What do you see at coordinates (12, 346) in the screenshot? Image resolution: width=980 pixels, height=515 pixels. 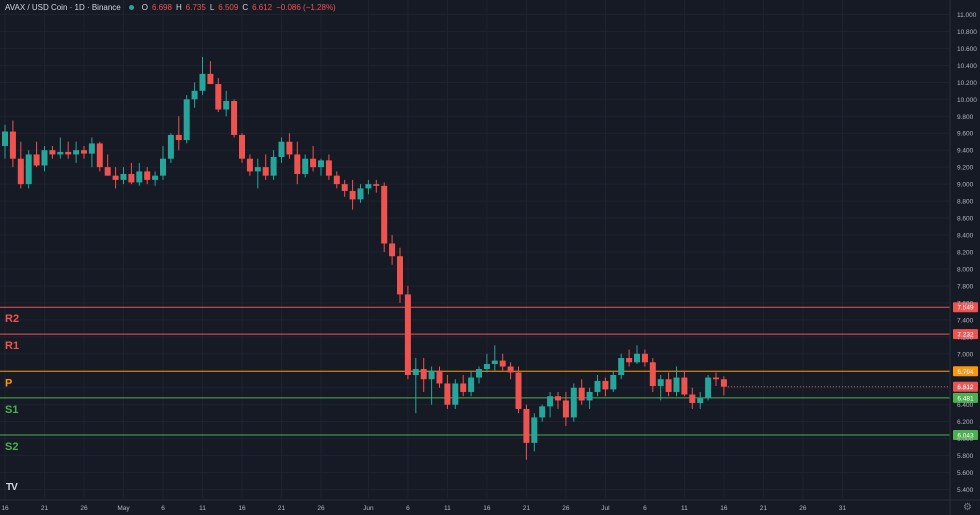 I see `level-name-r1: R1` at bounding box center [12, 346].